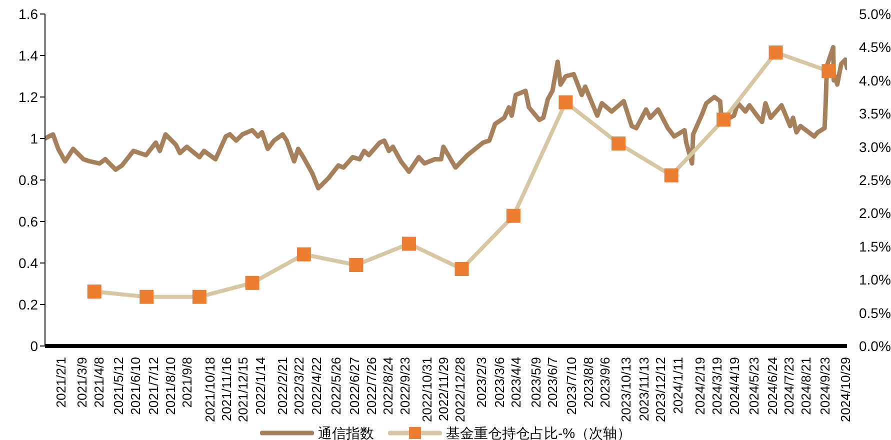 This screenshot has height=440, width=891. Describe the element at coordinates (316, 386) in the screenshot. I see `x-tick-label: 2022/4/22` at that location.